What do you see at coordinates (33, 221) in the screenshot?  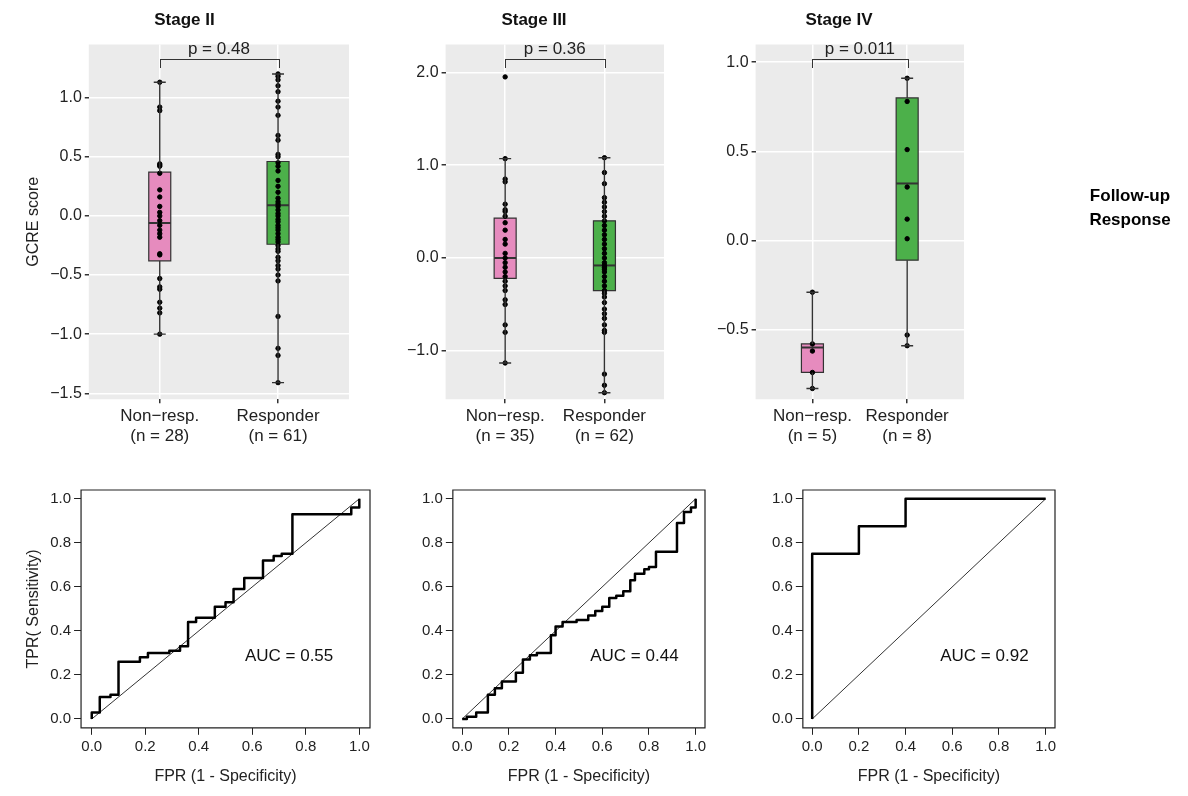 I see `y-axis-title: GCRE score` at bounding box center [33, 221].